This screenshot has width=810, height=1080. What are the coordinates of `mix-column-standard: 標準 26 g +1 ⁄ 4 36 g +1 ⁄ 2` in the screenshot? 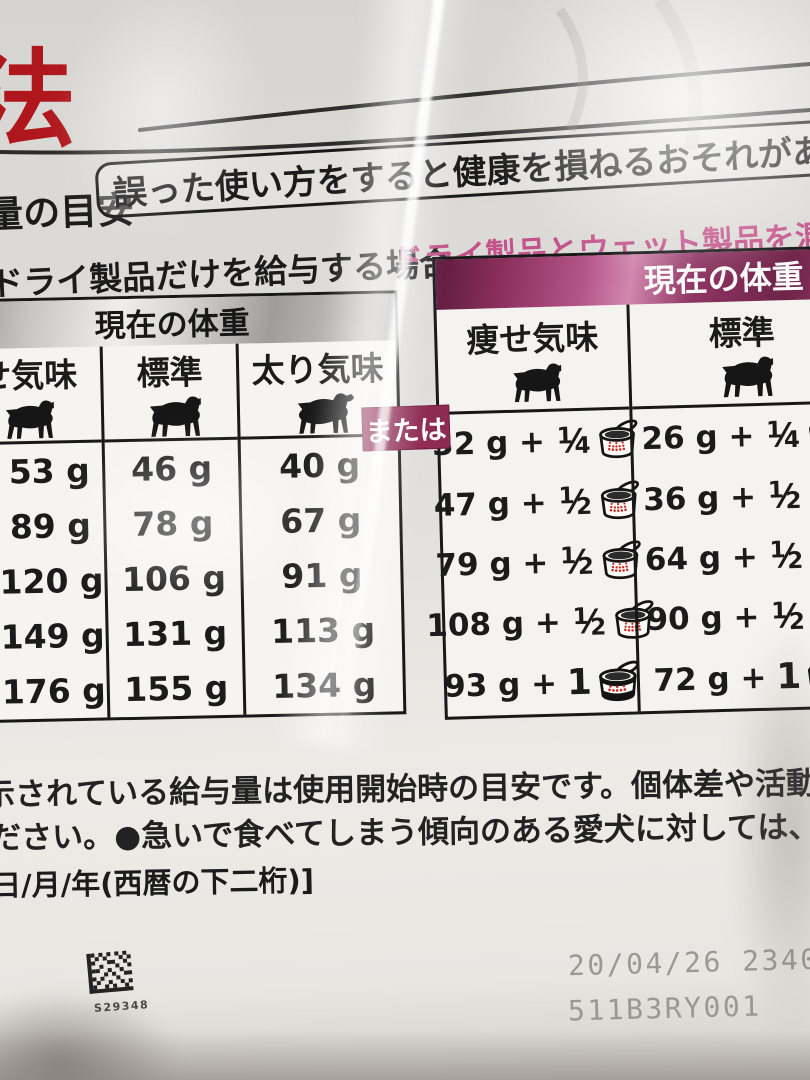 It's located at (718, 505).